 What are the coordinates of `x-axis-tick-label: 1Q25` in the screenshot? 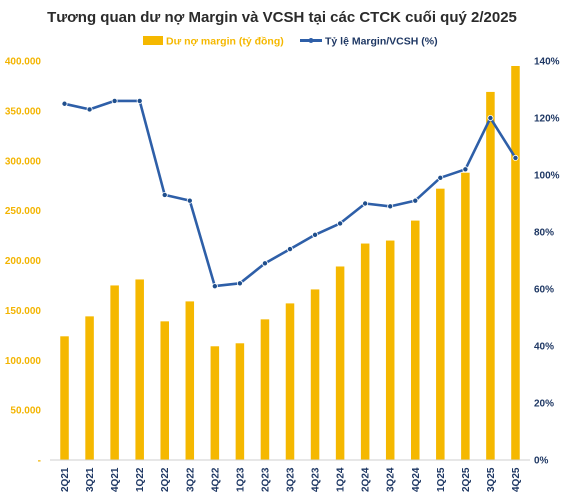 It's located at (441, 479).